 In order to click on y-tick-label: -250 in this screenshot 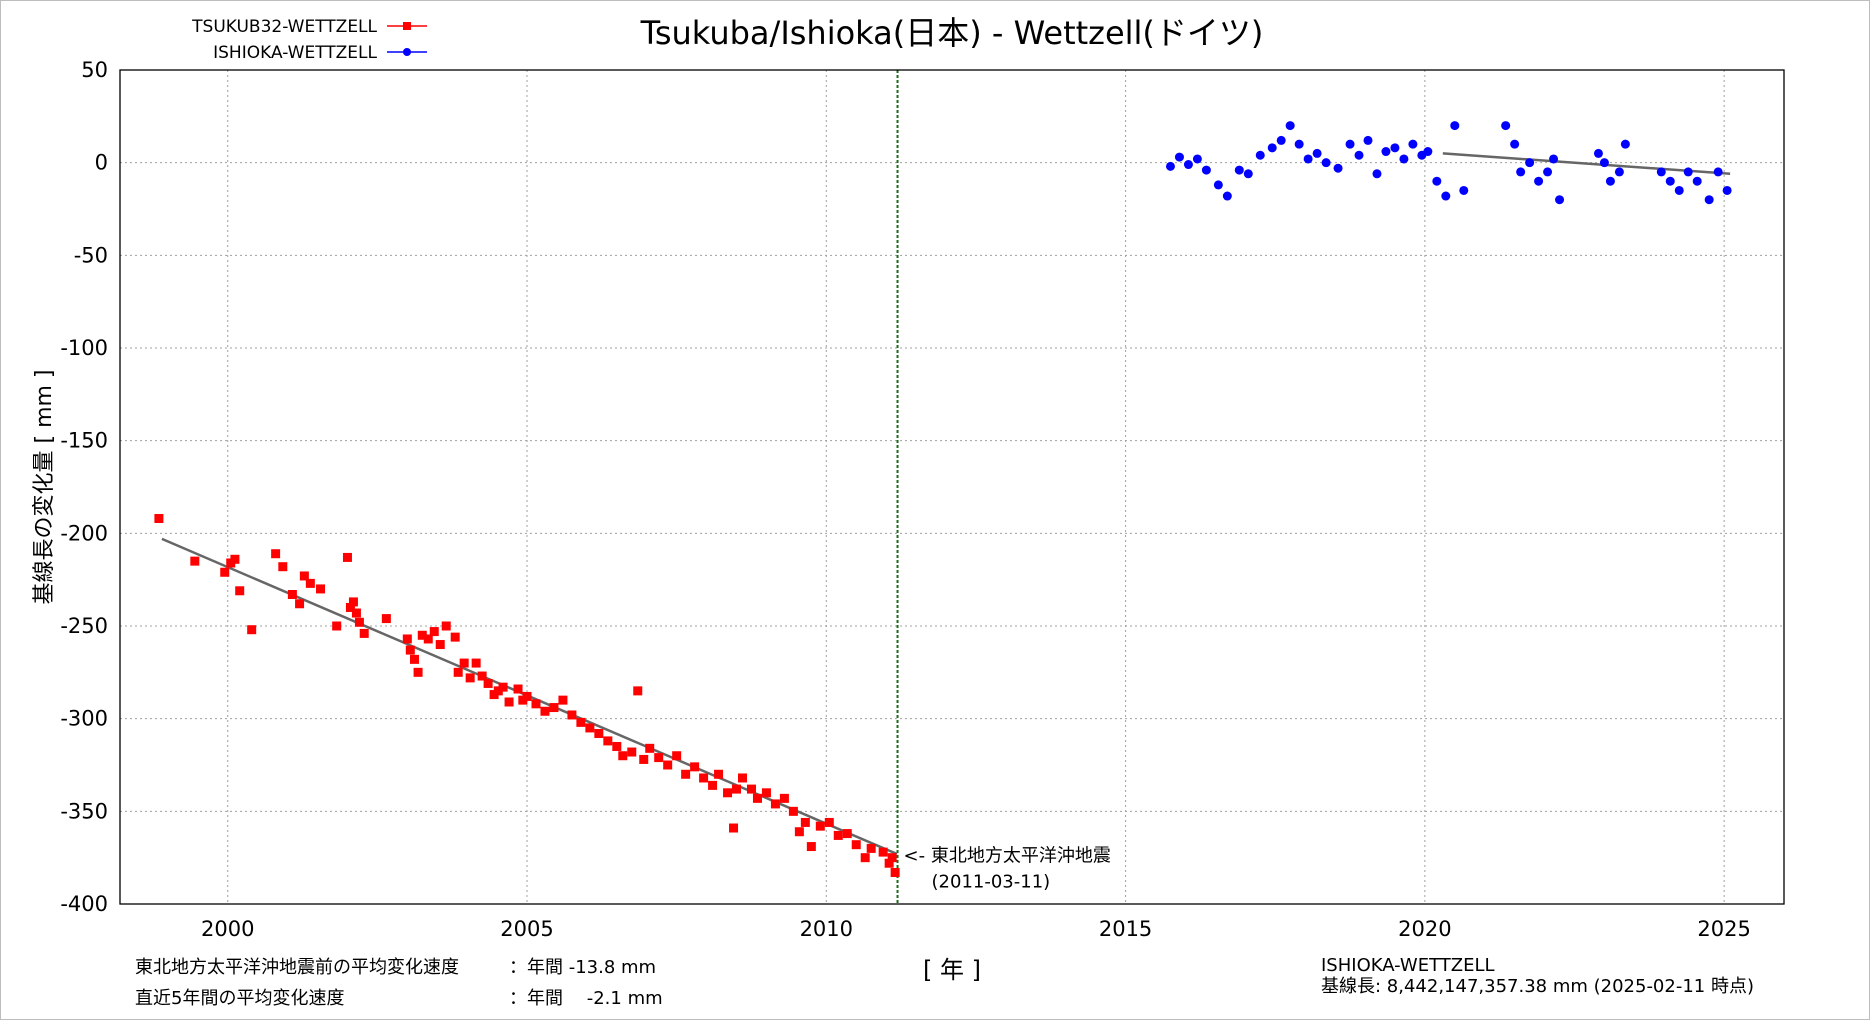, I will do `click(84, 626)`.